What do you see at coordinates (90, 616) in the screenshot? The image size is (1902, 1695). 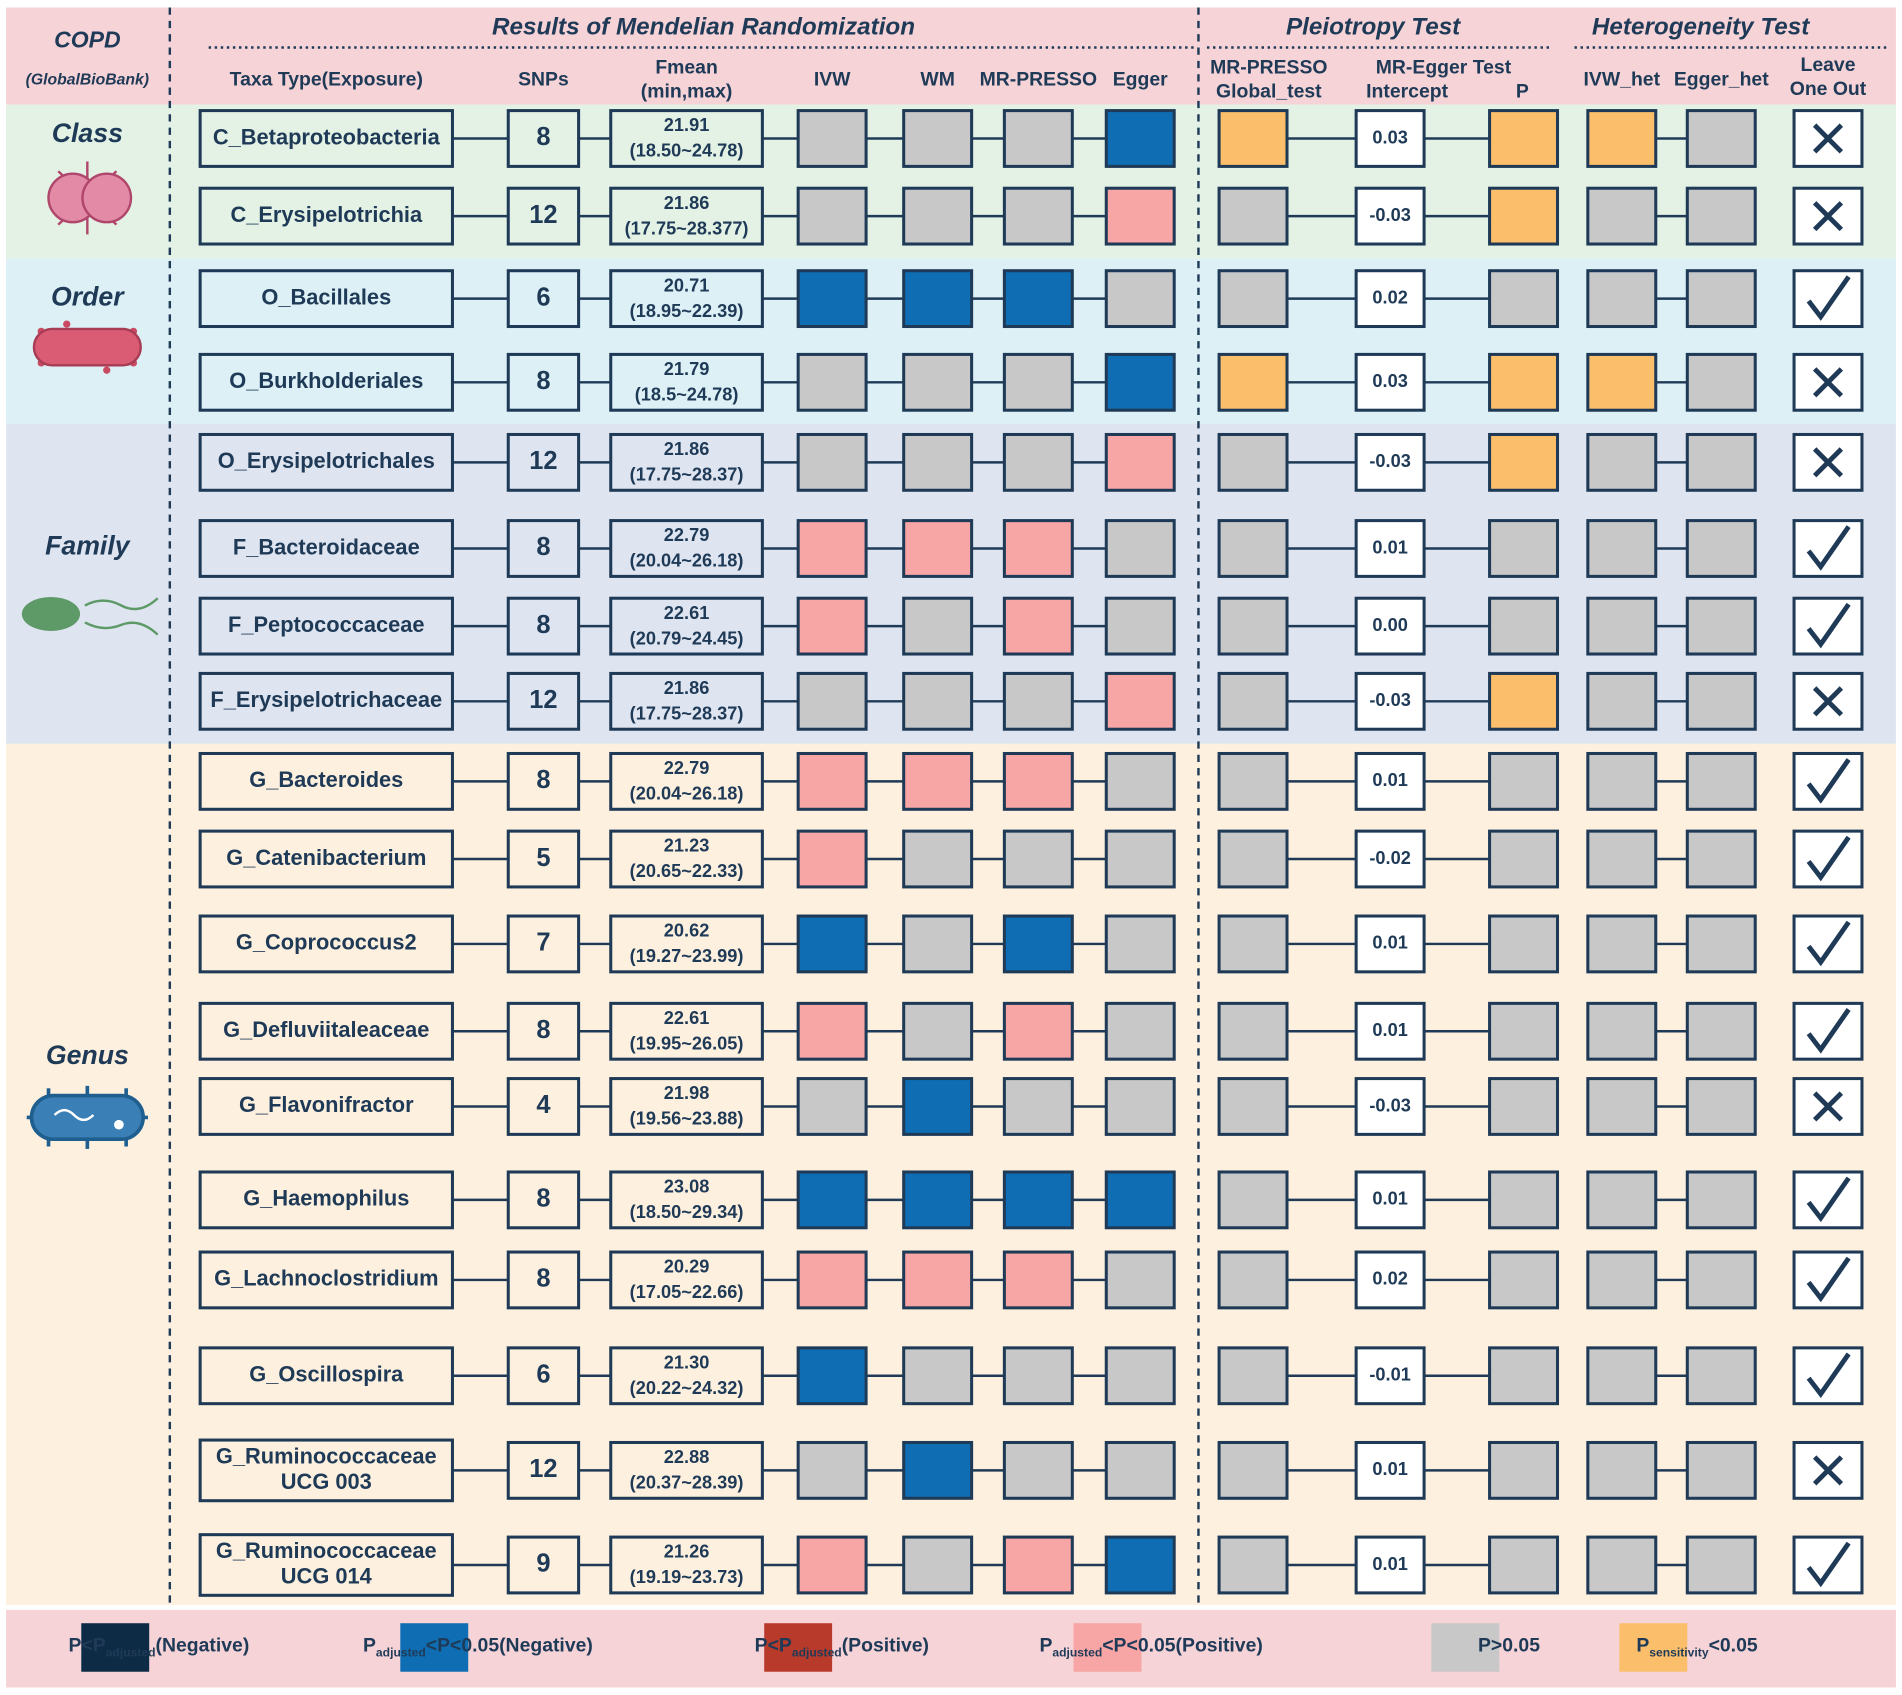 I see `icon-family` at bounding box center [90, 616].